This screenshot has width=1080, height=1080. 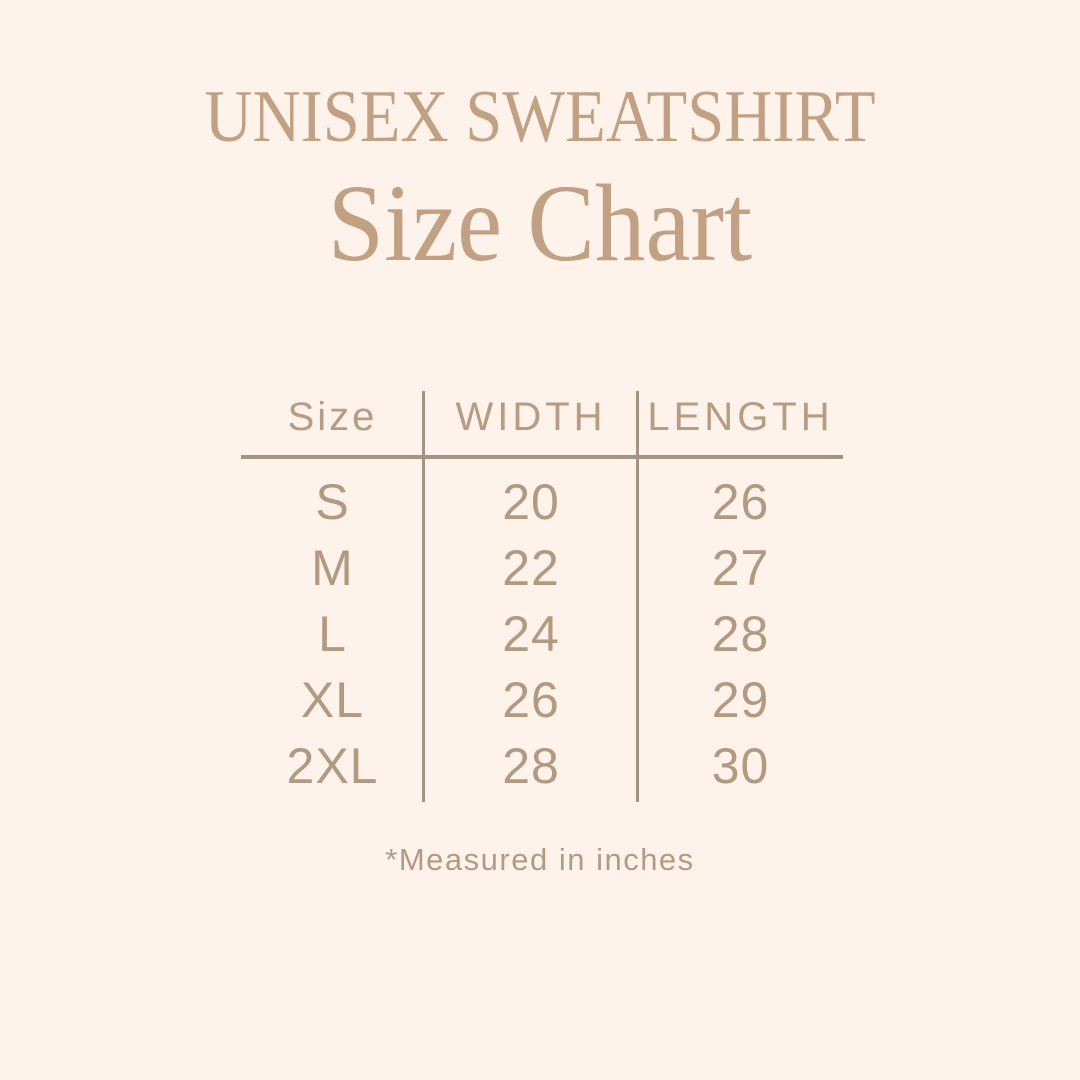 I want to click on table-header-row: Size WIDTH LENGTH, so click(x=542, y=419).